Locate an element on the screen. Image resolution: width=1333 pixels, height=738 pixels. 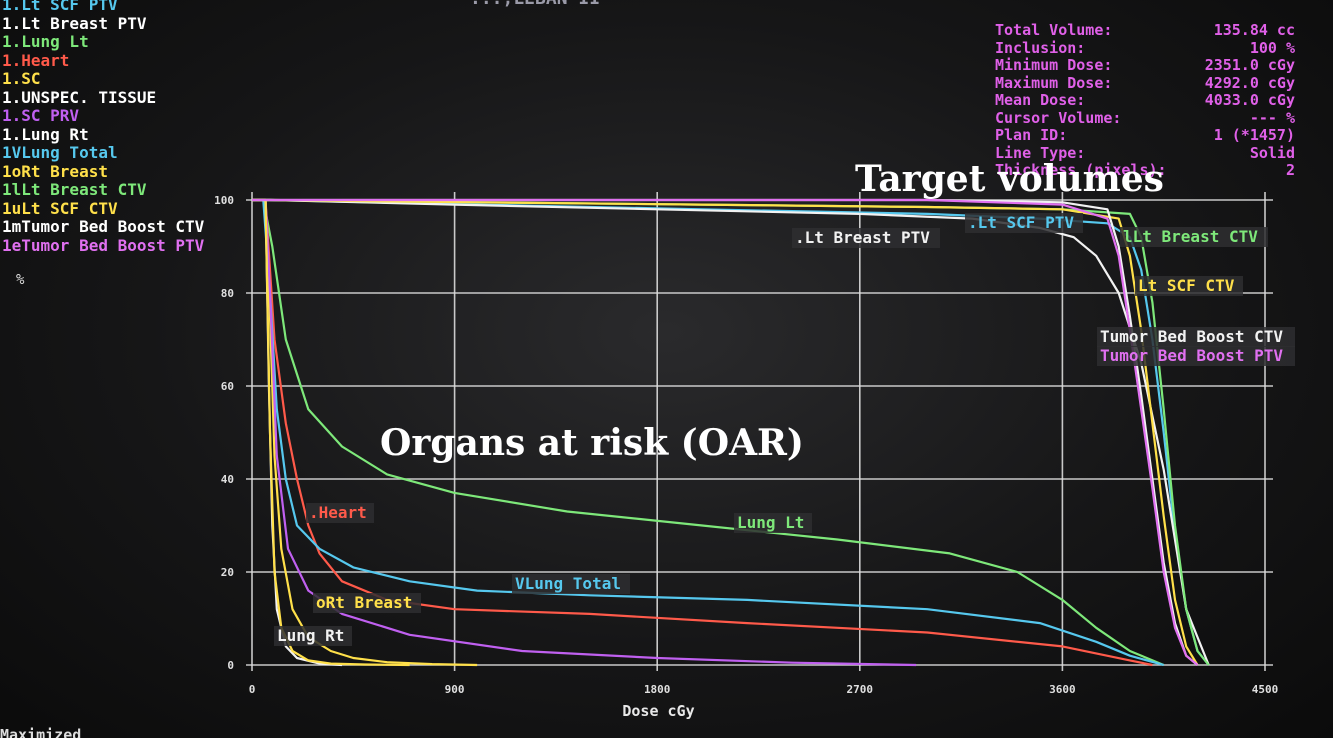
legend-item: 1.SC PRV is located at coordinates (41, 115).